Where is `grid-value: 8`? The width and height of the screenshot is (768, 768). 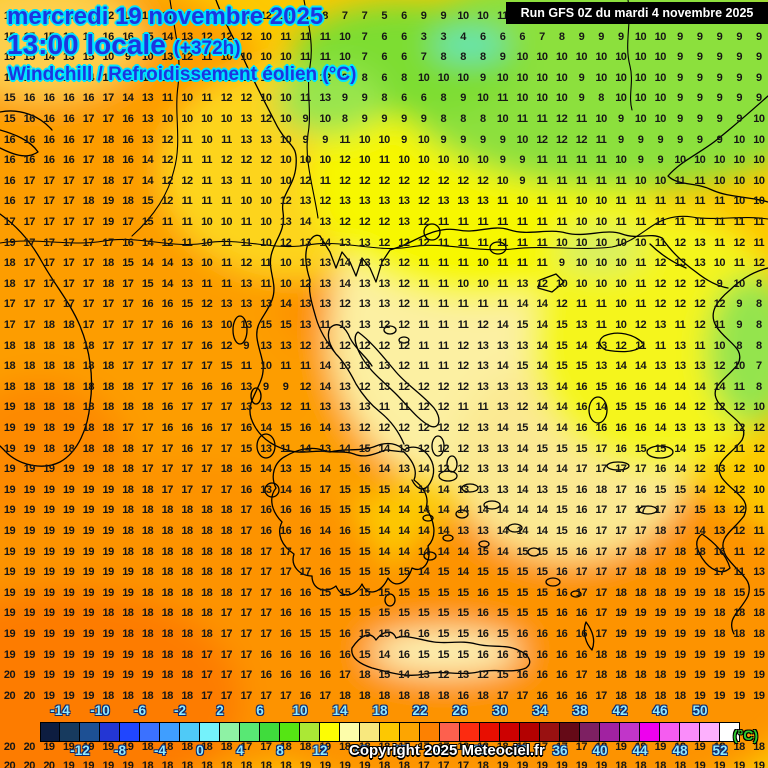 grid-value: 8 is located at coordinates (463, 119).